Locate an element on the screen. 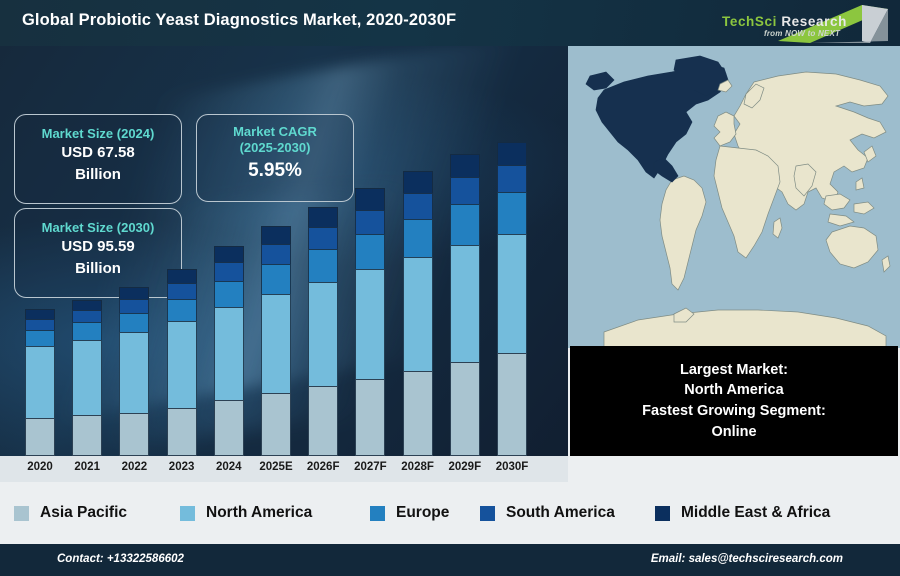 The height and width of the screenshot is (576, 900). bar-2029F is located at coordinates (464, 303).